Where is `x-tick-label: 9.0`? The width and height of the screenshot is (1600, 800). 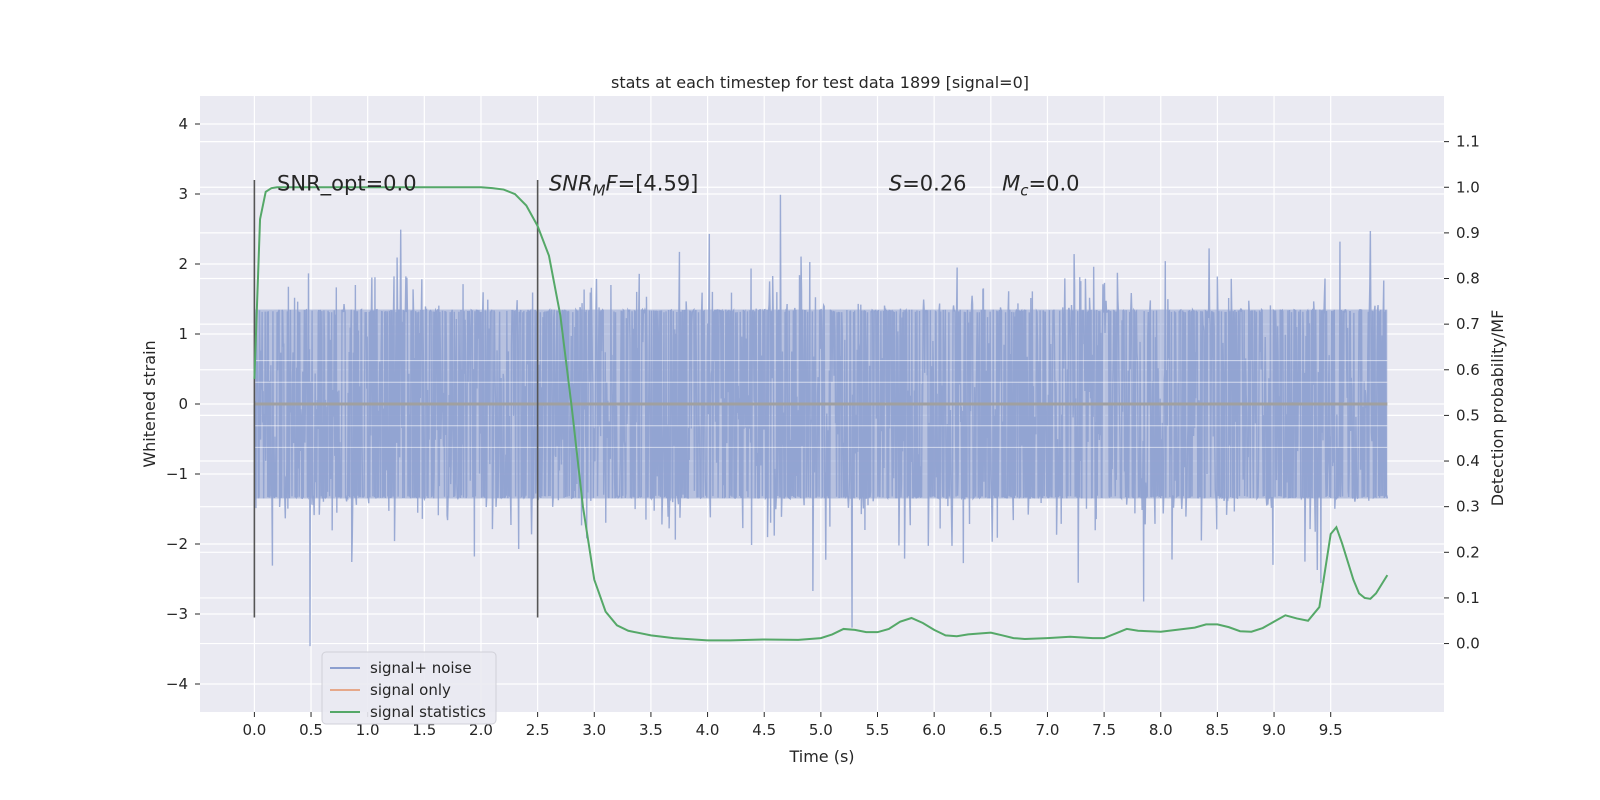 x-tick-label: 9.0 is located at coordinates (1274, 730).